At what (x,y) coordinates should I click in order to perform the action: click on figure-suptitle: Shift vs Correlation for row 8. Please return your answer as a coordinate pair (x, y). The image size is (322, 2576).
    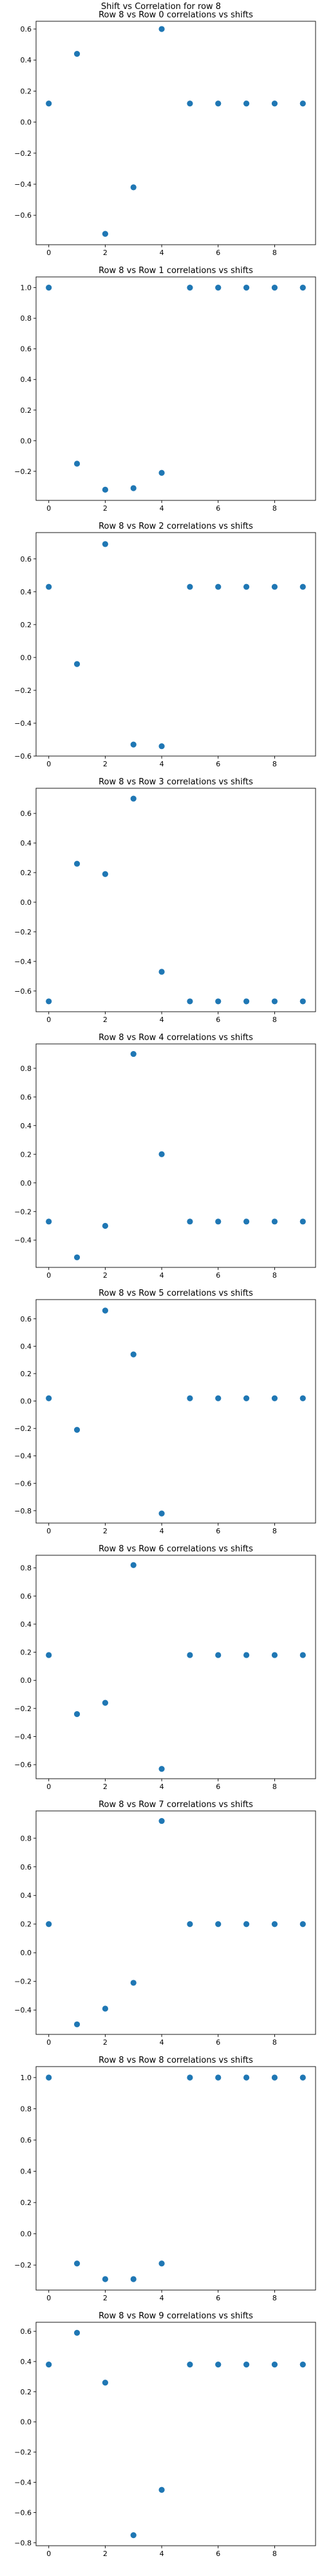
    Looking at the image, I should click on (161, 7).